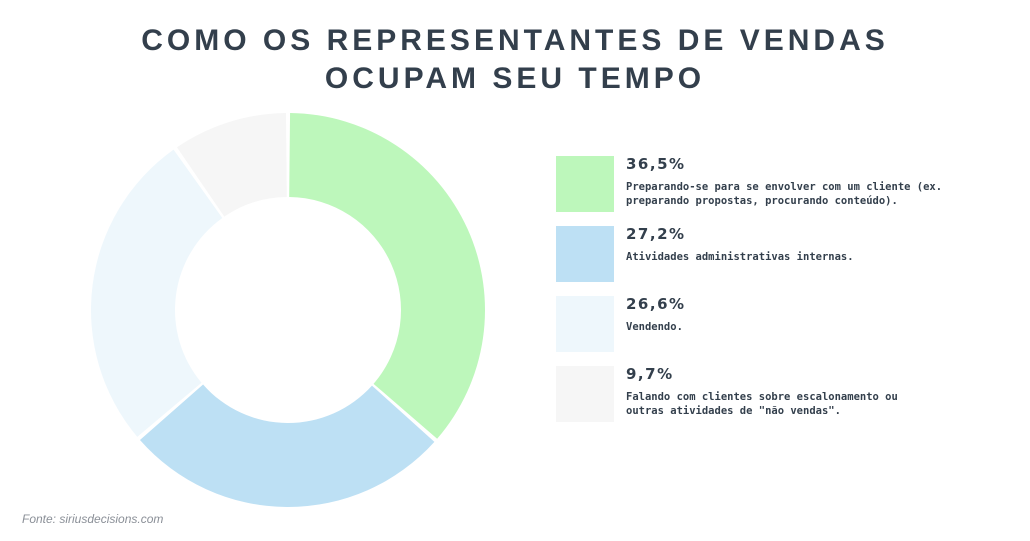 This screenshot has width=1030, height=541. Describe the element at coordinates (650, 374) in the screenshot. I see `legend-value: 9,7%` at that location.